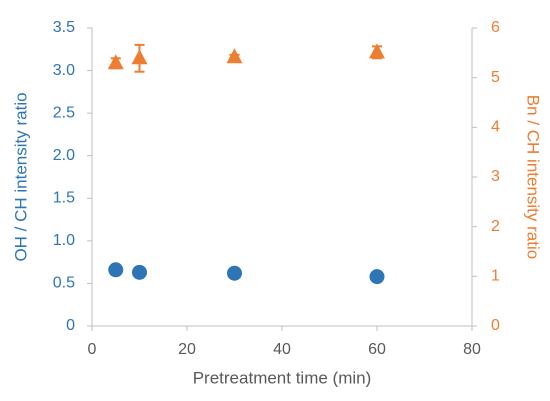  What do you see at coordinates (495, 226) in the screenshot?
I see `y2-tick-label: 2` at bounding box center [495, 226].